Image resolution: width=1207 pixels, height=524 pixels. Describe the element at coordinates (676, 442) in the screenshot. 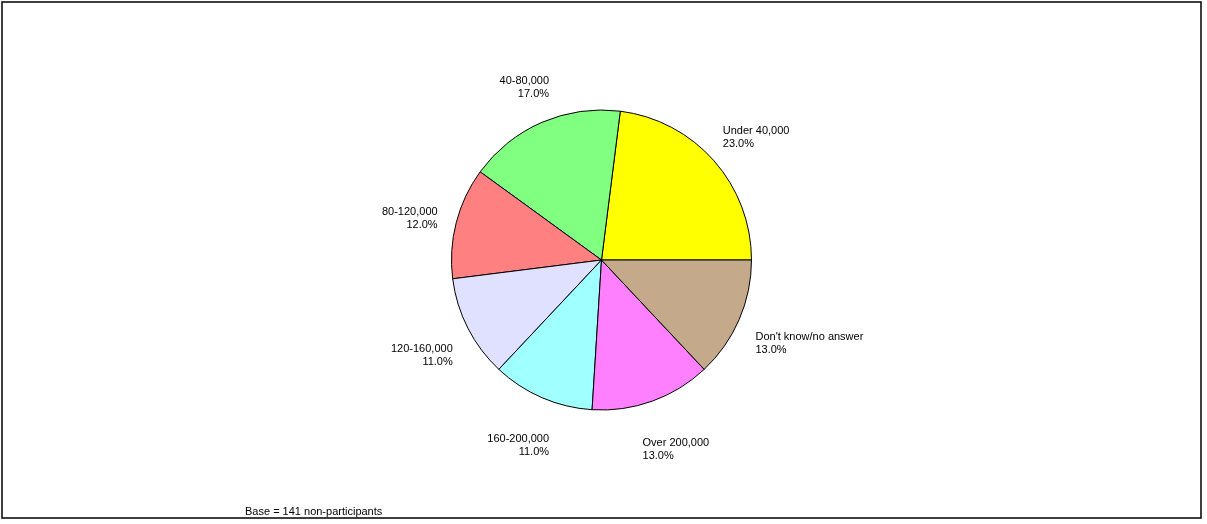

I see `slice-label: Over 200,000` at that location.